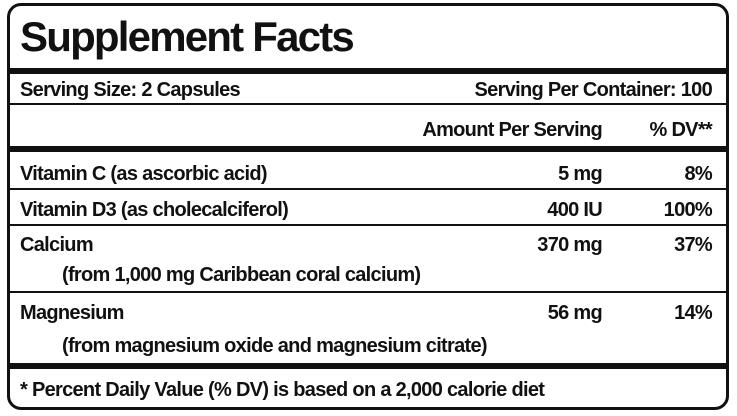  I want to click on nutrient-name: Magnesium, so click(72, 313).